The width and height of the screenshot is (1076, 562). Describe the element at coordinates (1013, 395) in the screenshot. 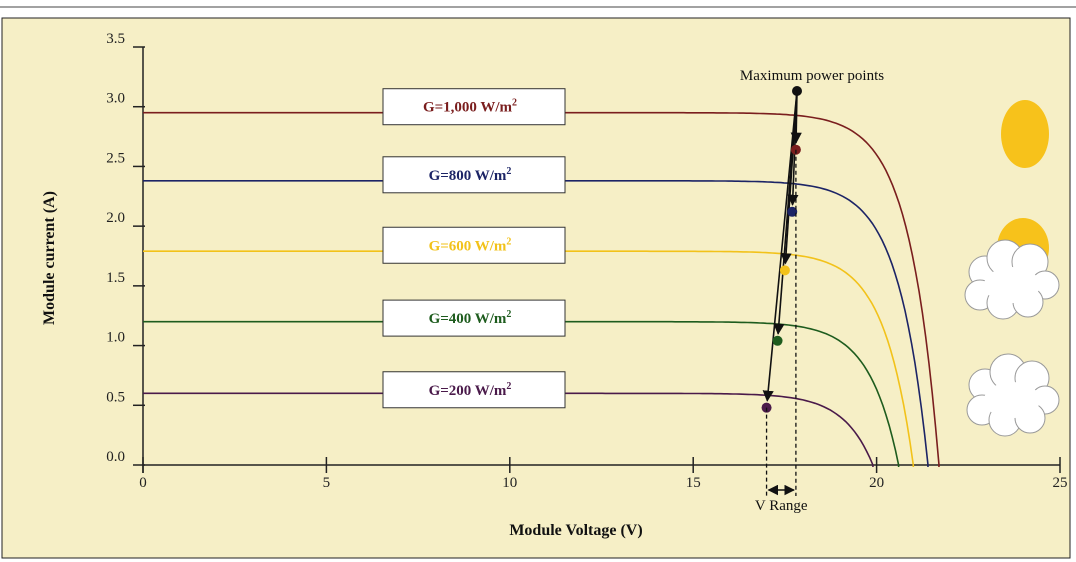

I see `cloud-icon` at that location.